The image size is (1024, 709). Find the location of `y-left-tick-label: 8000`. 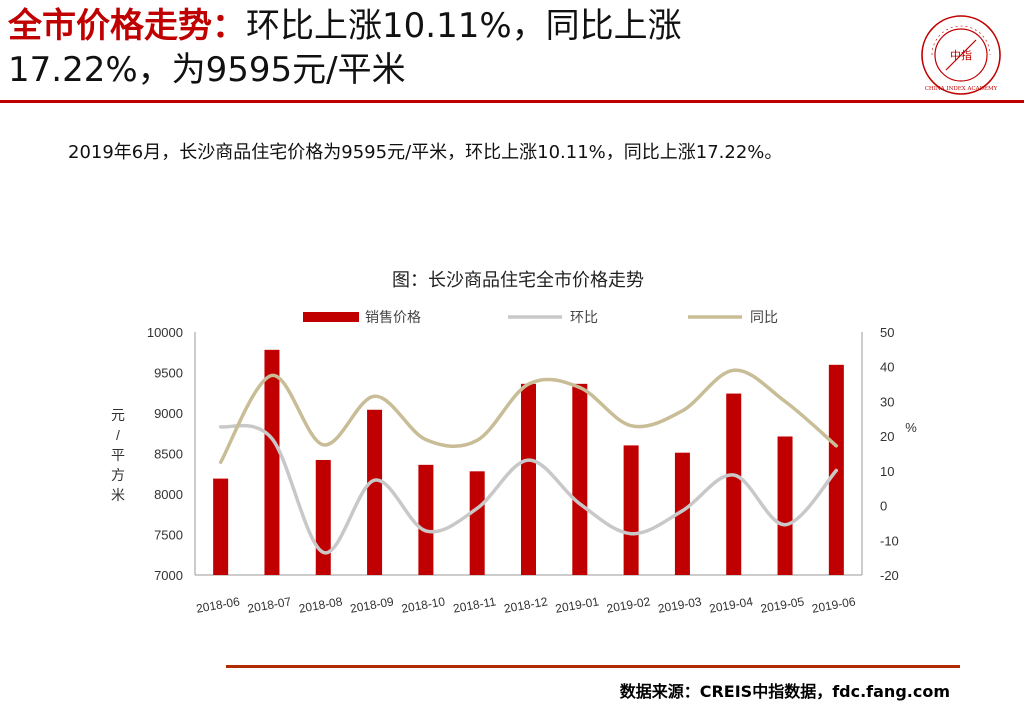

y-left-tick-label: 8000 is located at coordinates (168, 494).